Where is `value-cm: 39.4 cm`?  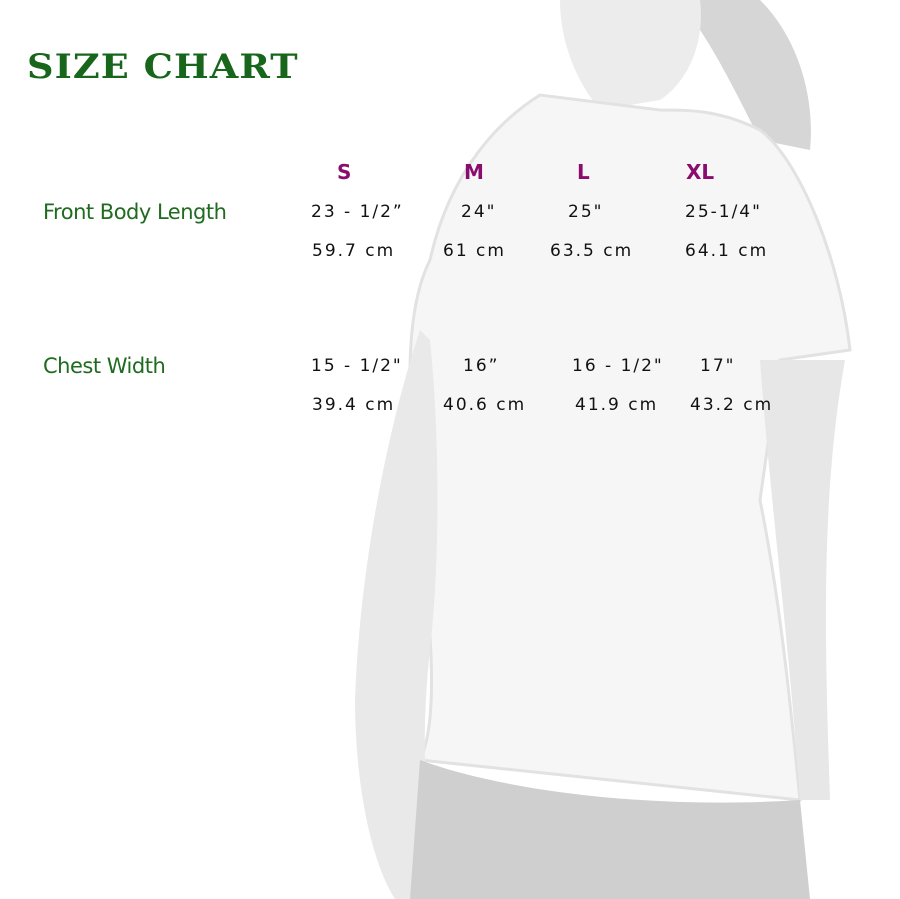
value-cm: 39.4 cm is located at coordinates (354, 405).